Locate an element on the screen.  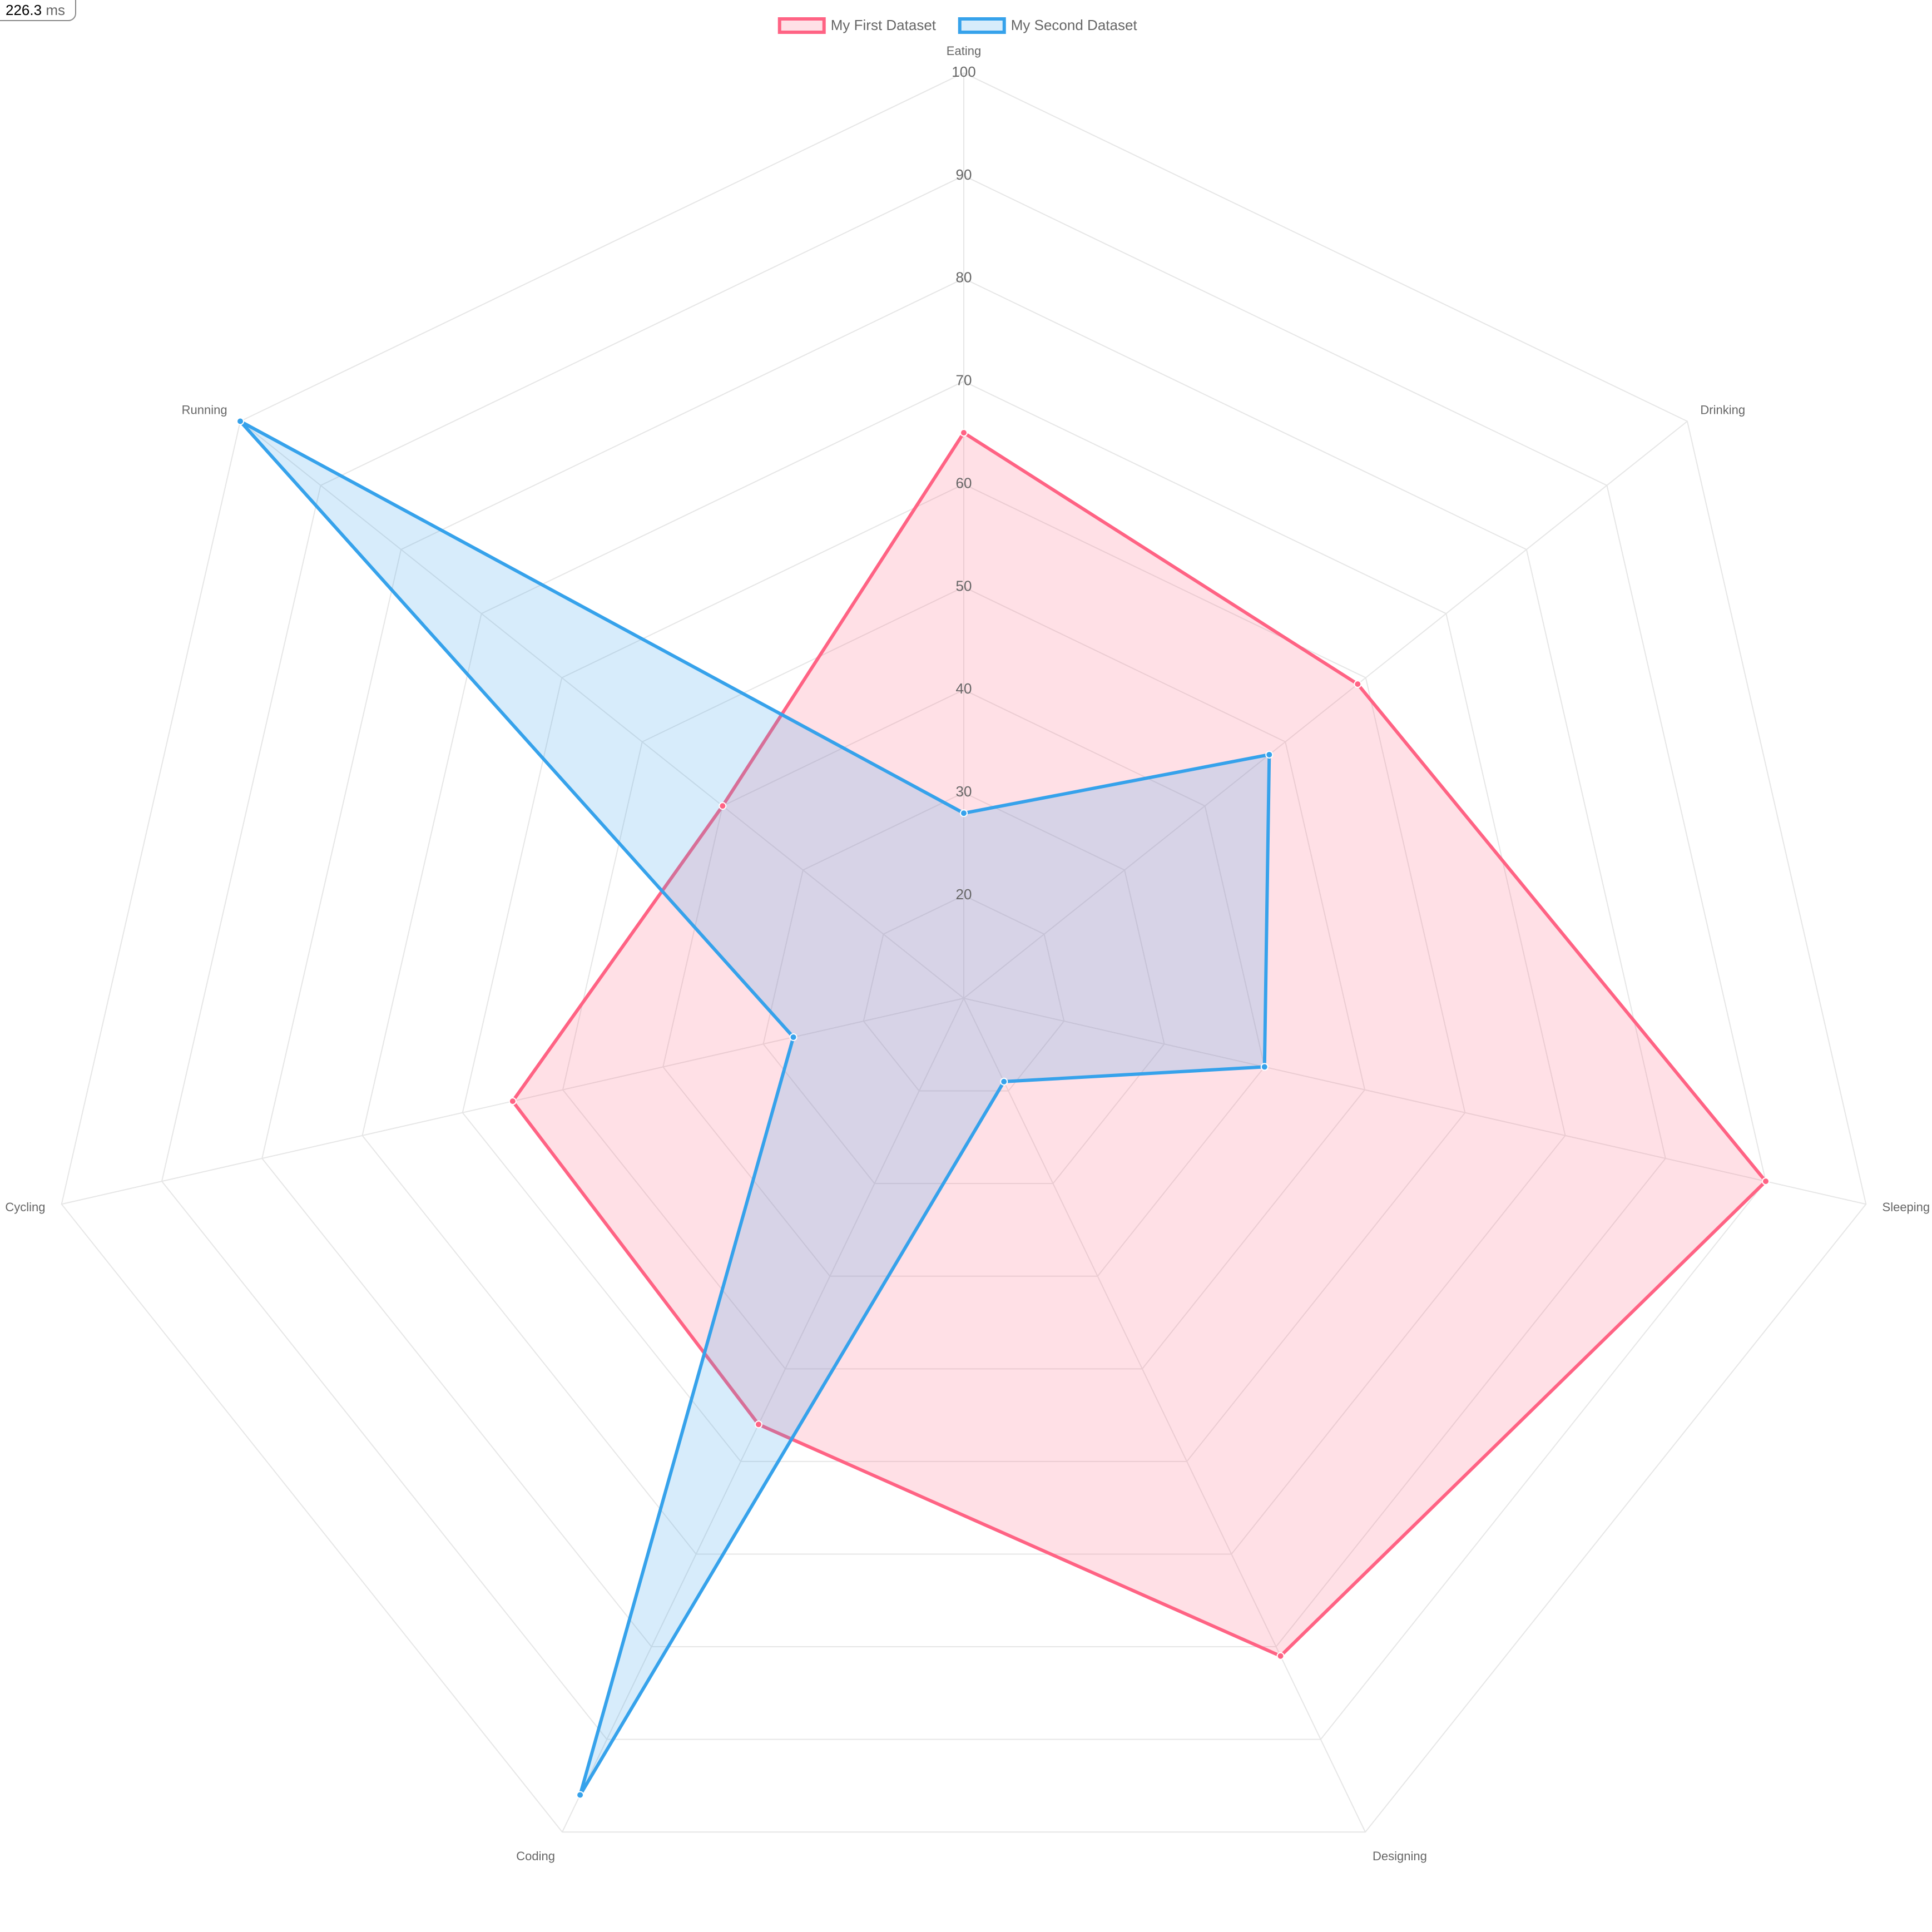
point-label: Designing is located at coordinates (1400, 1856).